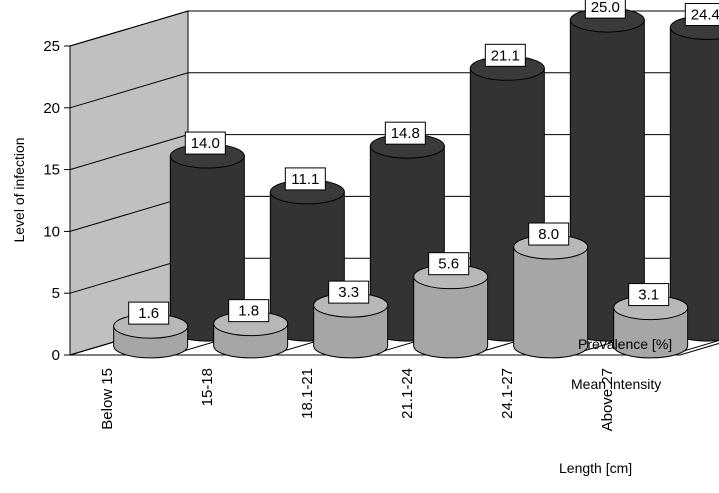  I want to click on data-label: 1.6, so click(149, 313).